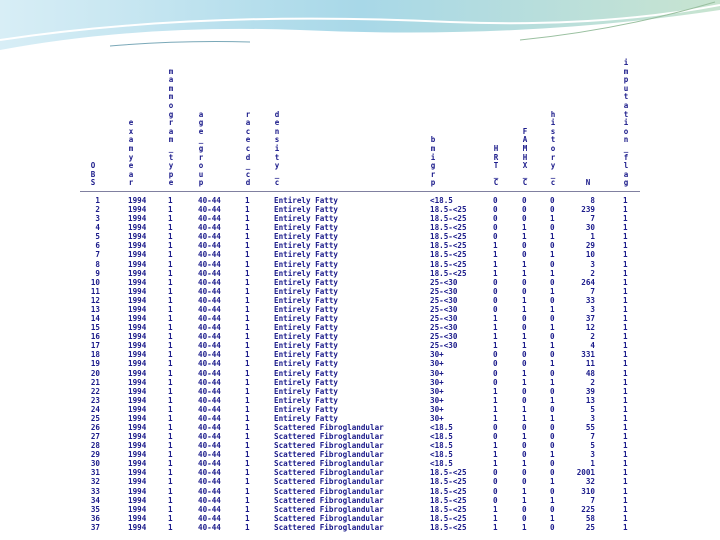 Image resolution: width=720 pixels, height=540 pixels. What do you see at coordinates (590, 319) in the screenshot?
I see `cell-n: 37` at bounding box center [590, 319].